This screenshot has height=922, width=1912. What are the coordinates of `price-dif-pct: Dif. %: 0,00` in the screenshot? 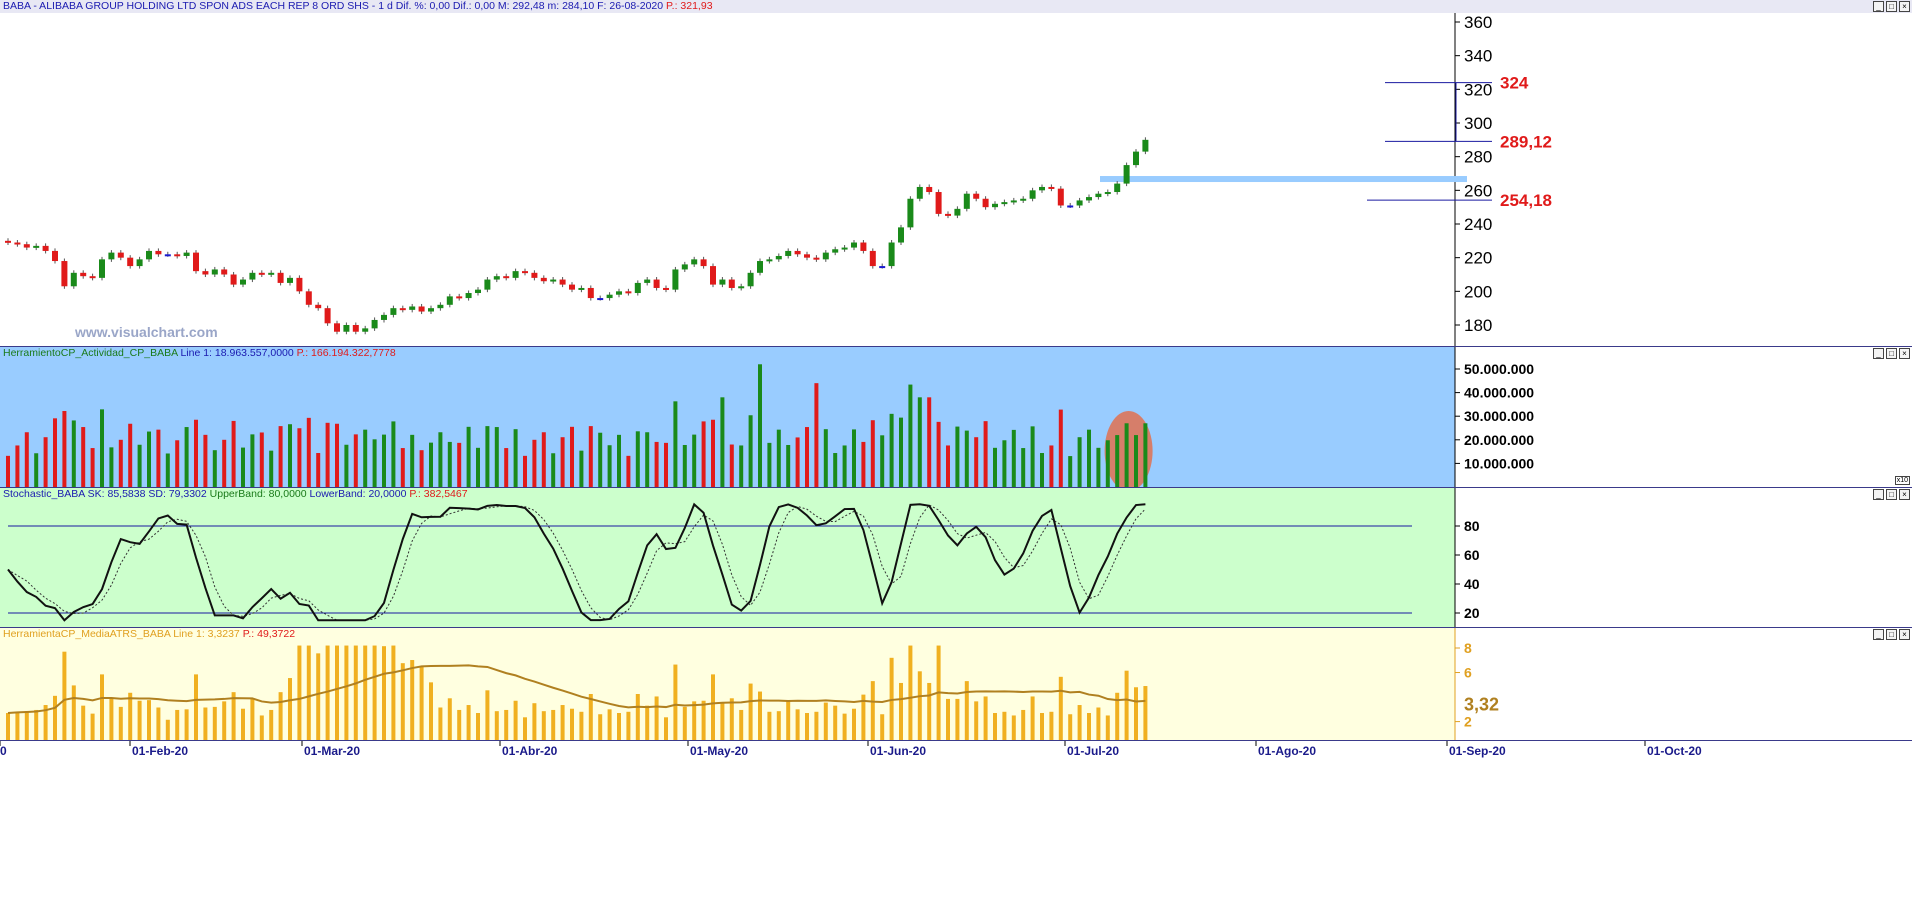 It's located at (422, 6).